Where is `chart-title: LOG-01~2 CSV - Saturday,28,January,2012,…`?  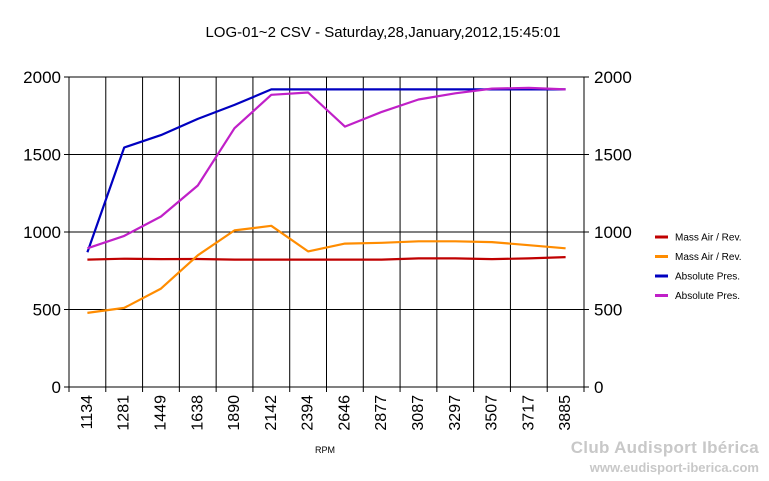 chart-title: LOG-01~2 CSV - Saturday,28,January,2012,… is located at coordinates (382, 32).